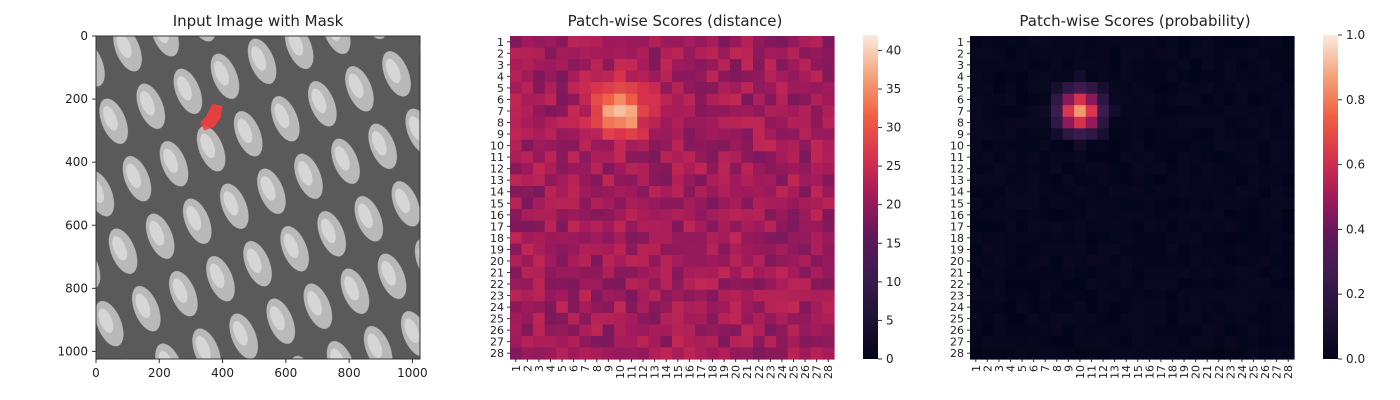 This screenshot has height=400, width=1400. I want to click on panel2-title: Patch-wise Scores (distance), so click(675, 21).